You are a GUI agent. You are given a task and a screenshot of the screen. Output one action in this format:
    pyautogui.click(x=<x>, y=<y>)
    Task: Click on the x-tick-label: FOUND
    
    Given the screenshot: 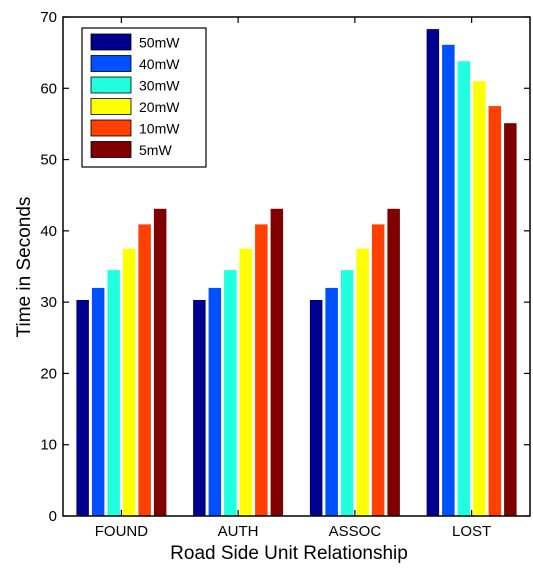 What is the action you would take?
    pyautogui.click(x=121, y=531)
    